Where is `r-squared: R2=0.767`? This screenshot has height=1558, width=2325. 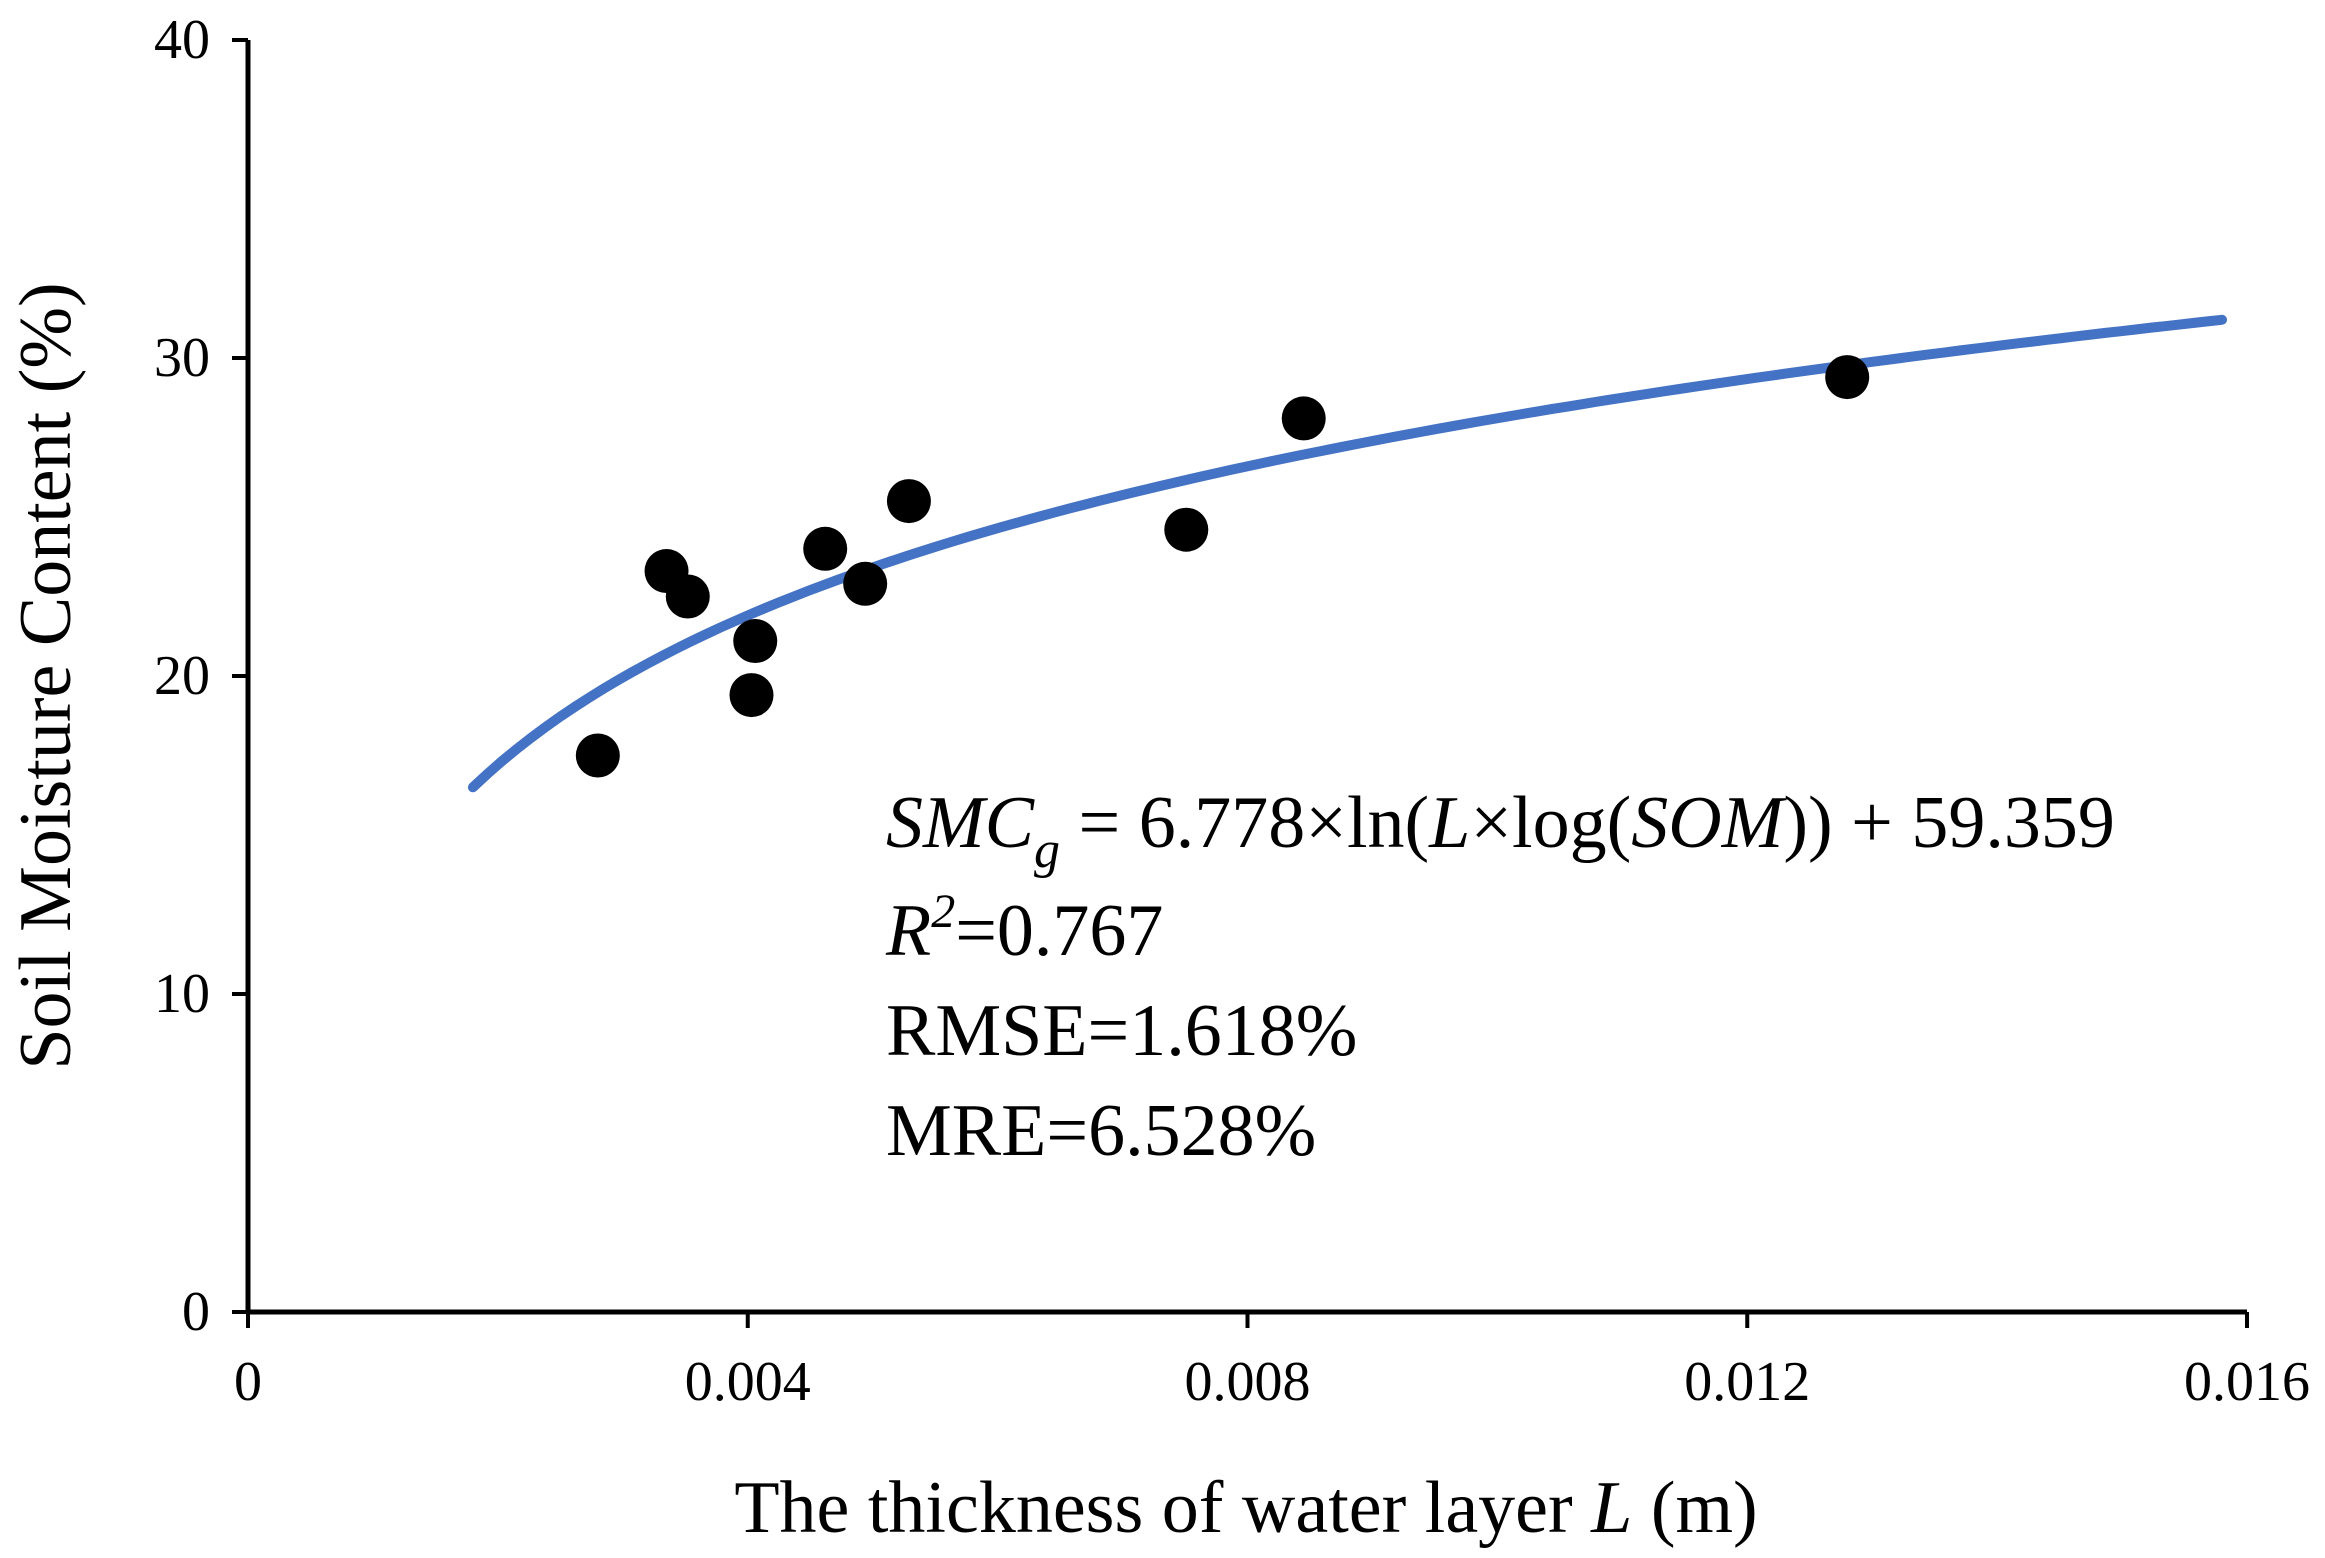 r-squared: R2=0.767 is located at coordinates (1024, 928).